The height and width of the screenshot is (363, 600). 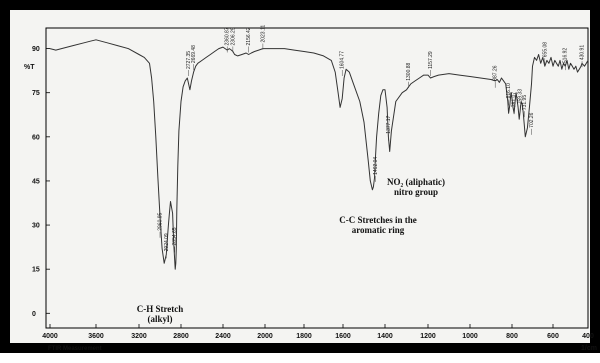 I want to click on peak-label: 781.07, so click(x=515, y=100).